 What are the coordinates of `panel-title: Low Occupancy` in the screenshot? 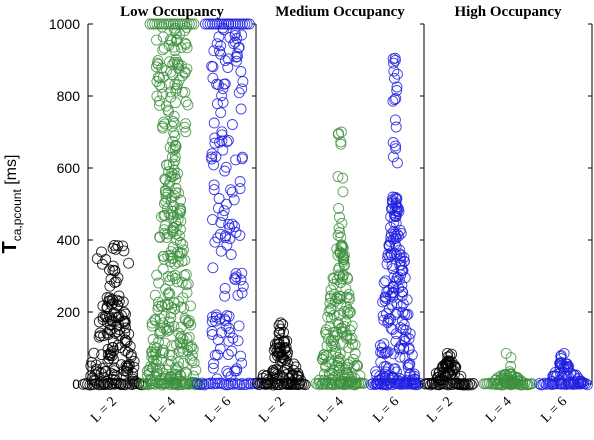 It's located at (172, 12).